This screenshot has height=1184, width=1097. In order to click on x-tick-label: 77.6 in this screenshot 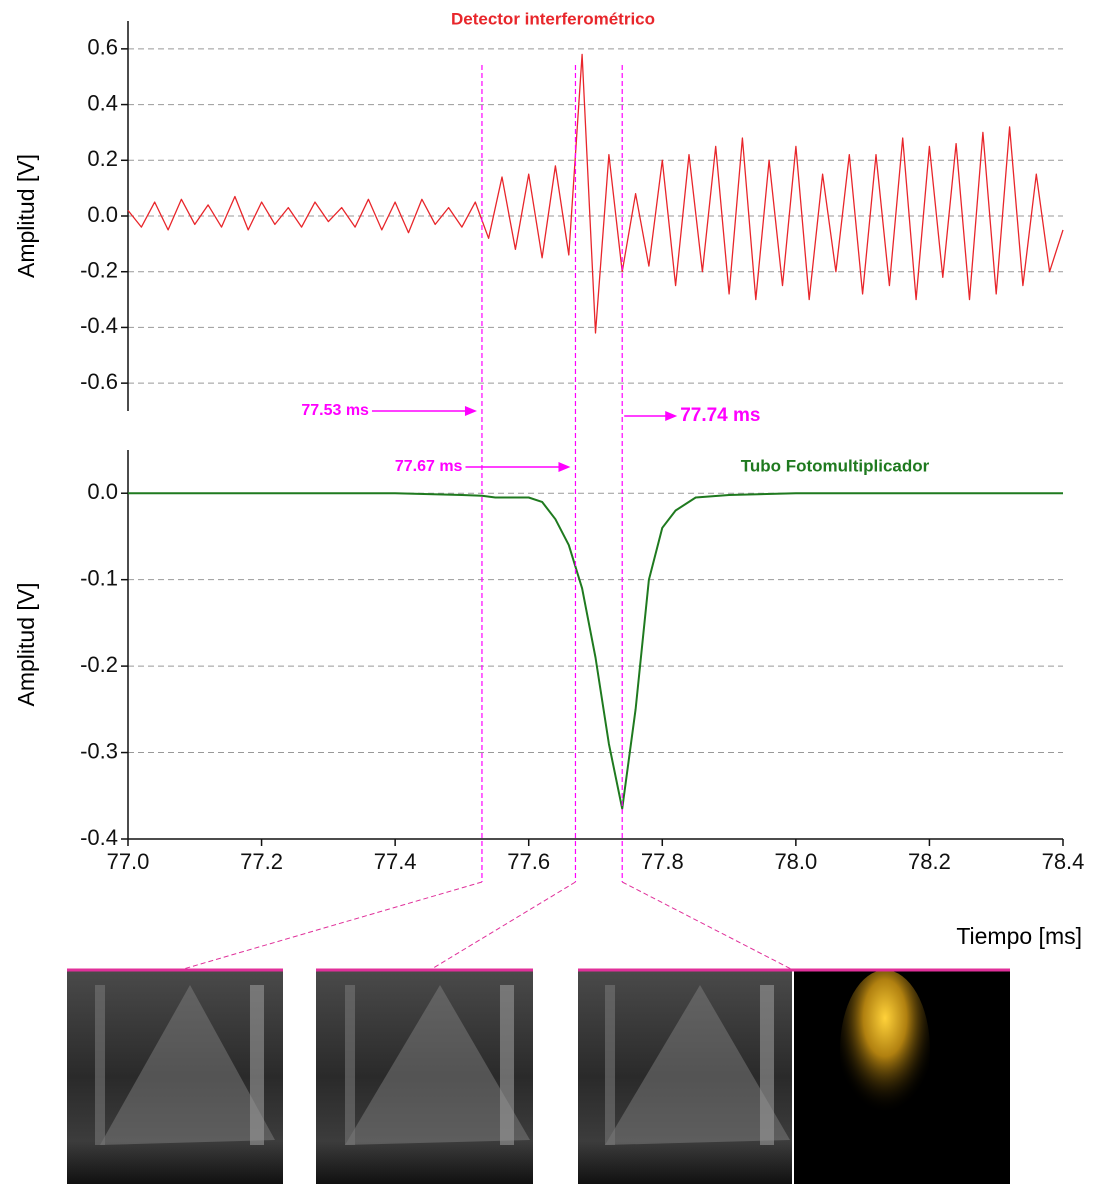, I will do `click(528, 861)`.